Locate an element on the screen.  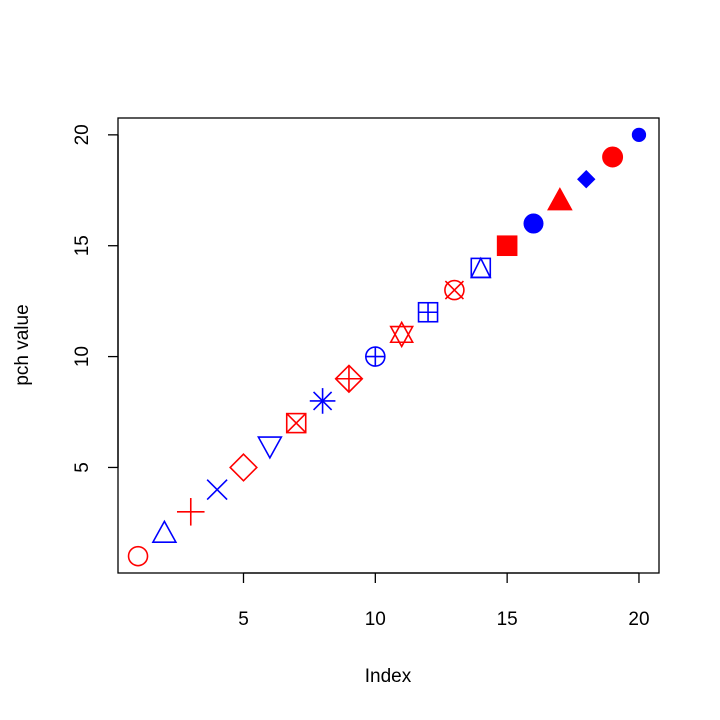
y-axis: 5 10 15 20 is located at coordinates (95, 298).